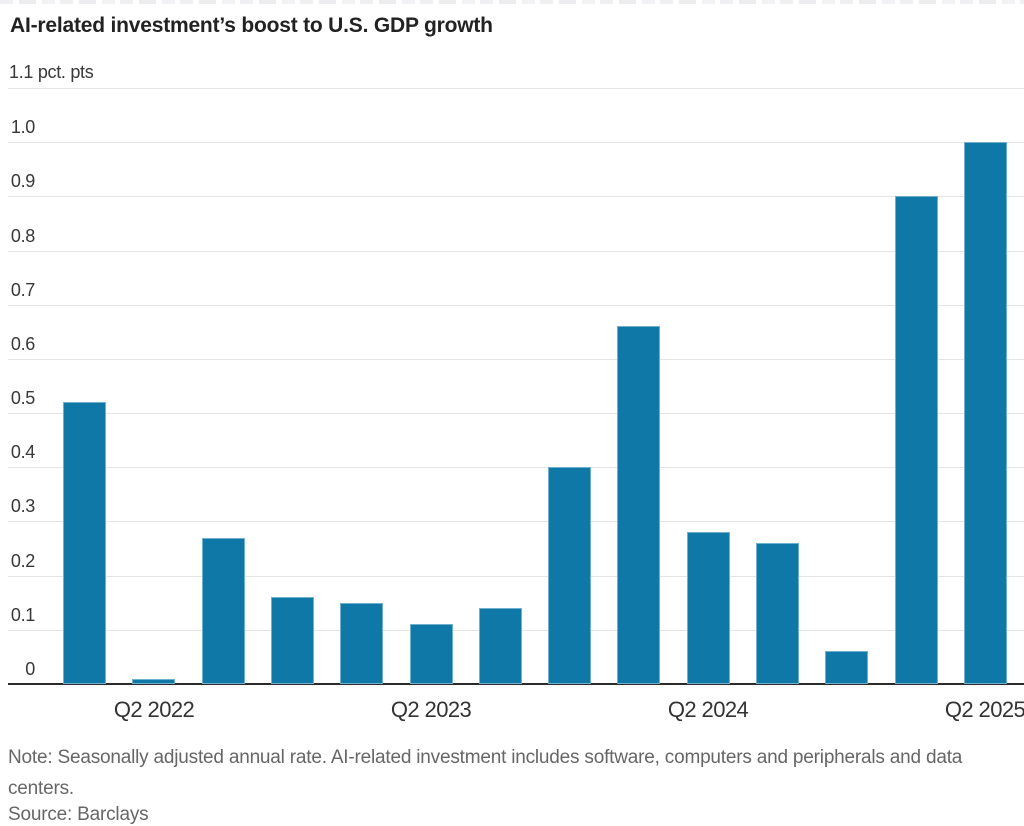 This screenshot has height=826, width=1024. I want to click on bar-q4-2022, so click(292, 640).